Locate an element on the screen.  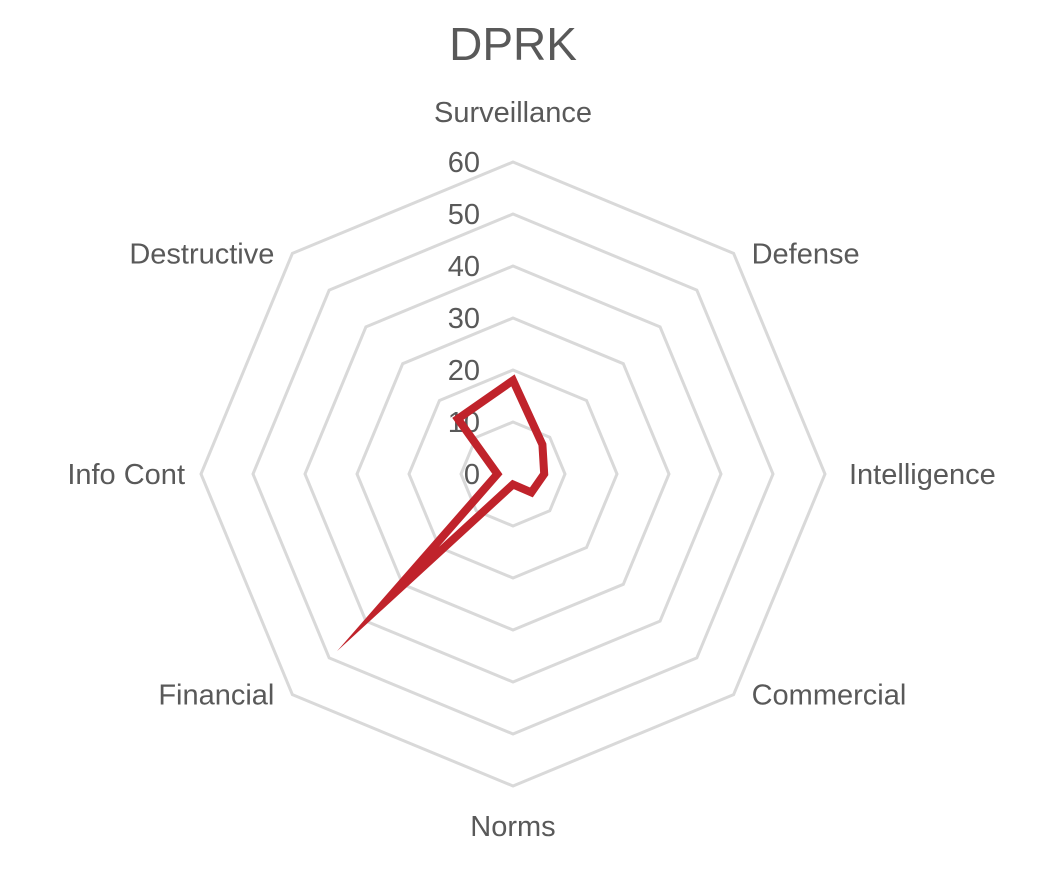
tick-label: 30 is located at coordinates (464, 319).